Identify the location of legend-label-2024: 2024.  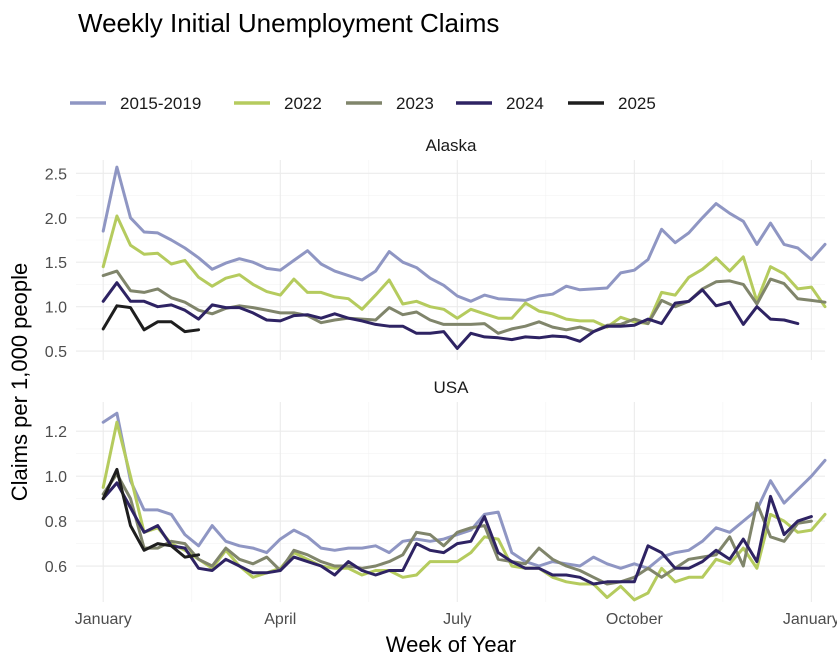
(525, 103).